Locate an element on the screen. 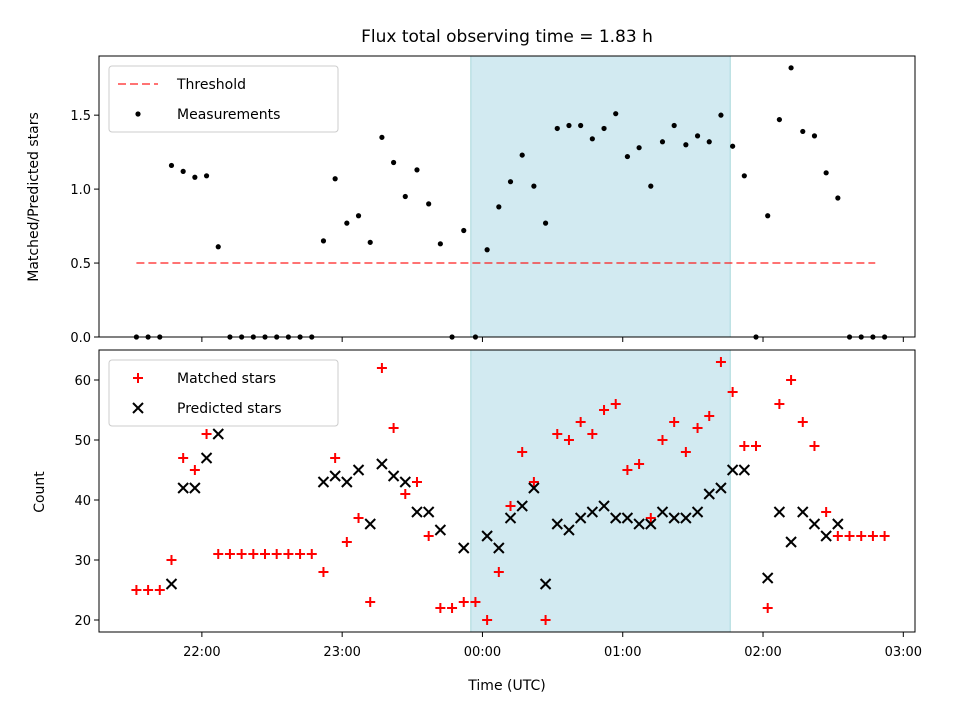 The height and width of the screenshot is (720, 960). legend-measurement-swatch is located at coordinates (138, 114).